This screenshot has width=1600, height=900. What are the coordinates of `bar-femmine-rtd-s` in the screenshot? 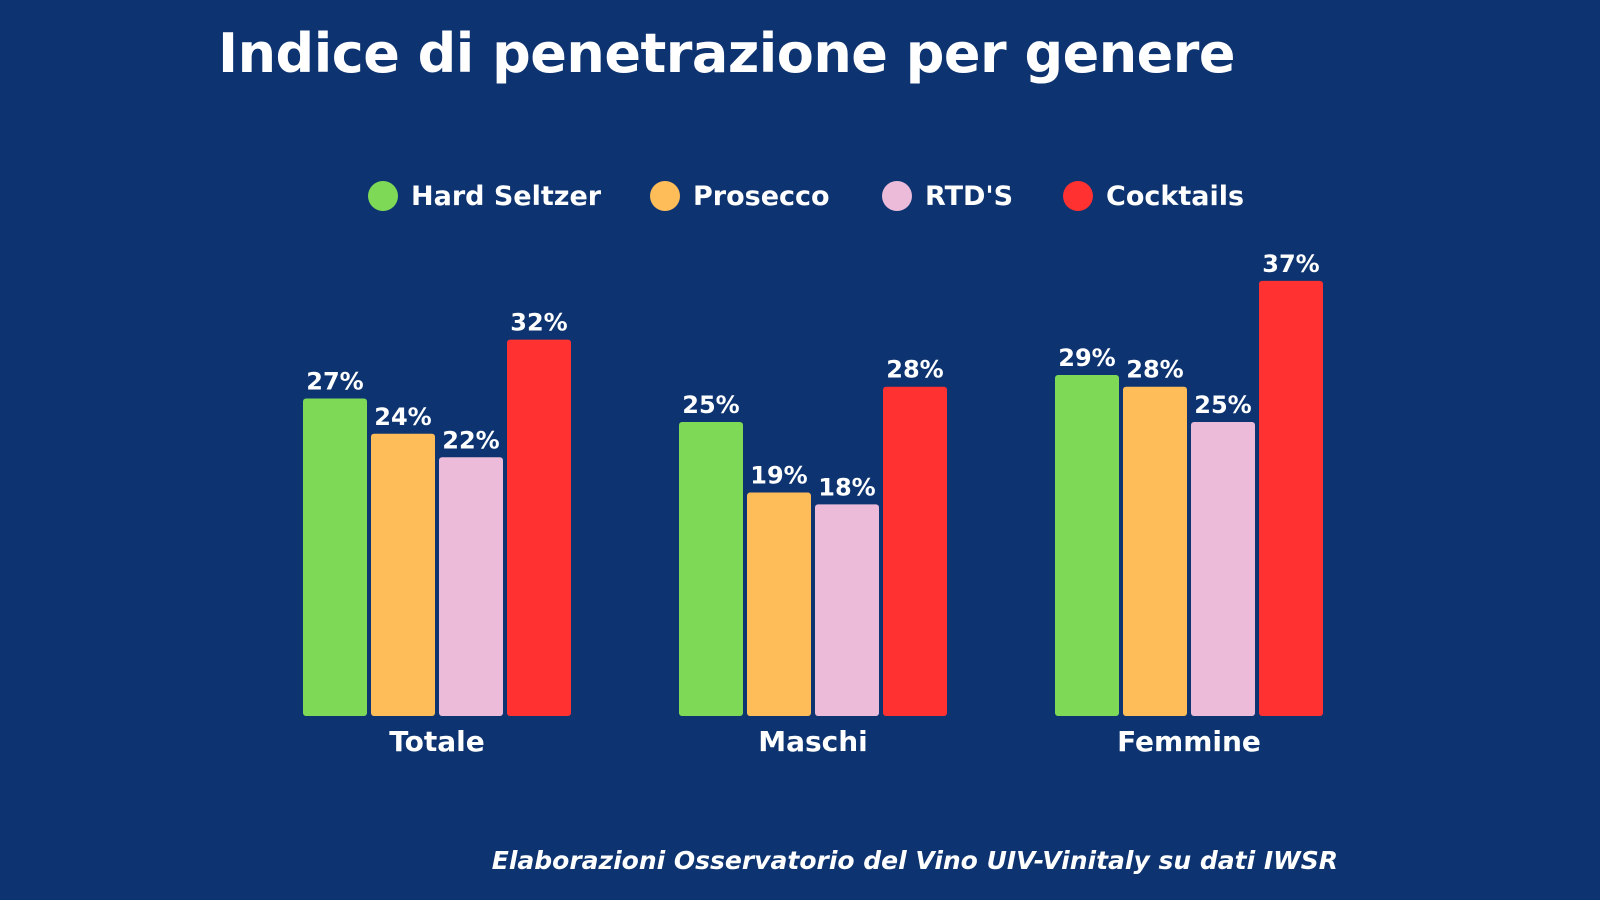 It's located at (1223, 569).